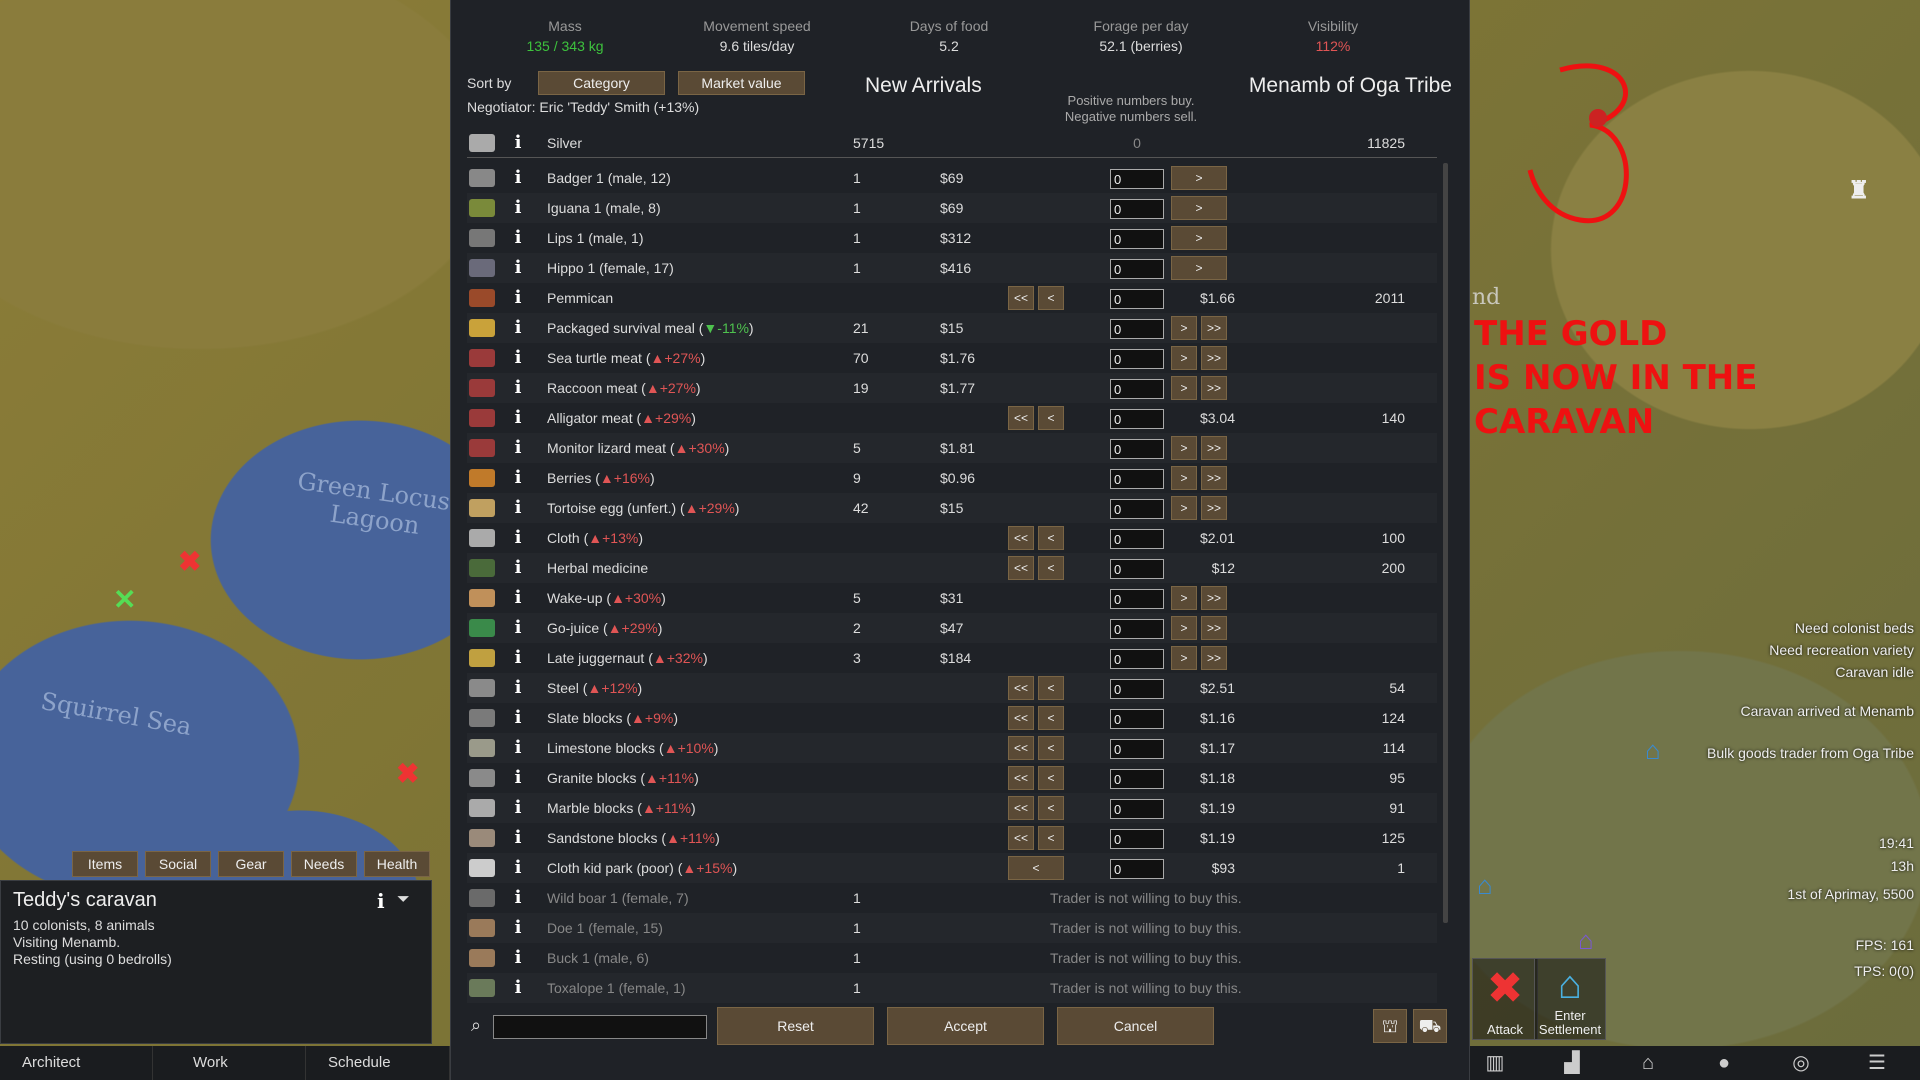 The height and width of the screenshot is (1080, 1920). Describe the element at coordinates (1390, 1026) in the screenshot. I see `gift-mode-button: ⛫` at that location.